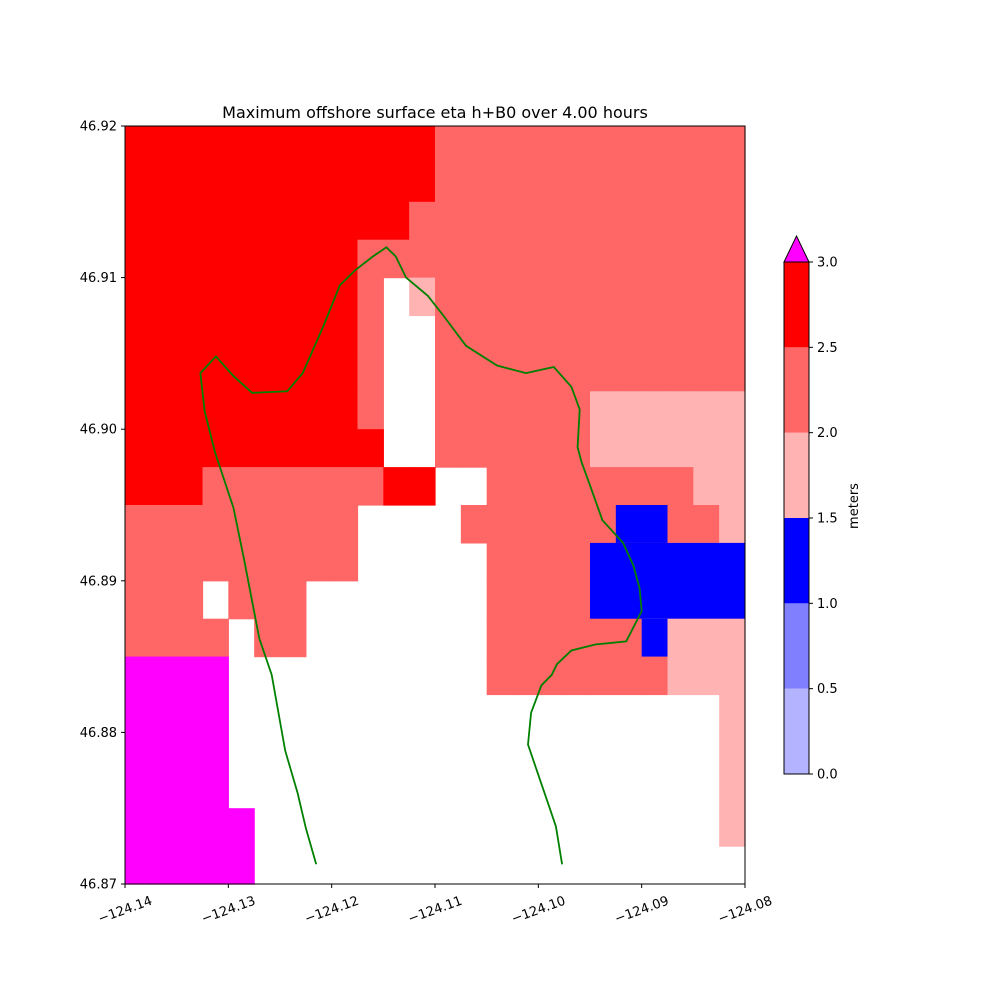  Describe the element at coordinates (229, 910) in the screenshot. I see `x-tick-label: −124.13` at that location.